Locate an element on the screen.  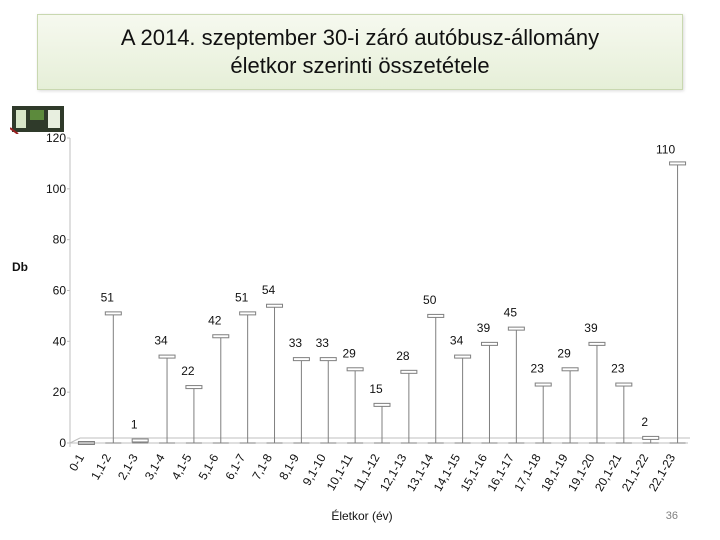
x-tick-label: 1,1-2 is located at coordinates (101, 466).